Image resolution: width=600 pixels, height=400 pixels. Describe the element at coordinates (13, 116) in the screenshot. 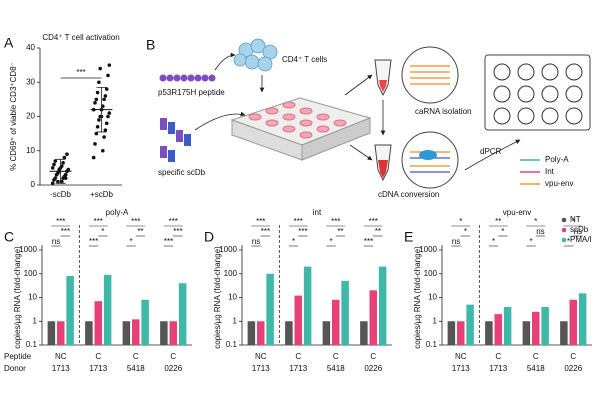

I see `y-axis-label: % CD69⁺ of viable CD3⁺CD8⁻` at that location.